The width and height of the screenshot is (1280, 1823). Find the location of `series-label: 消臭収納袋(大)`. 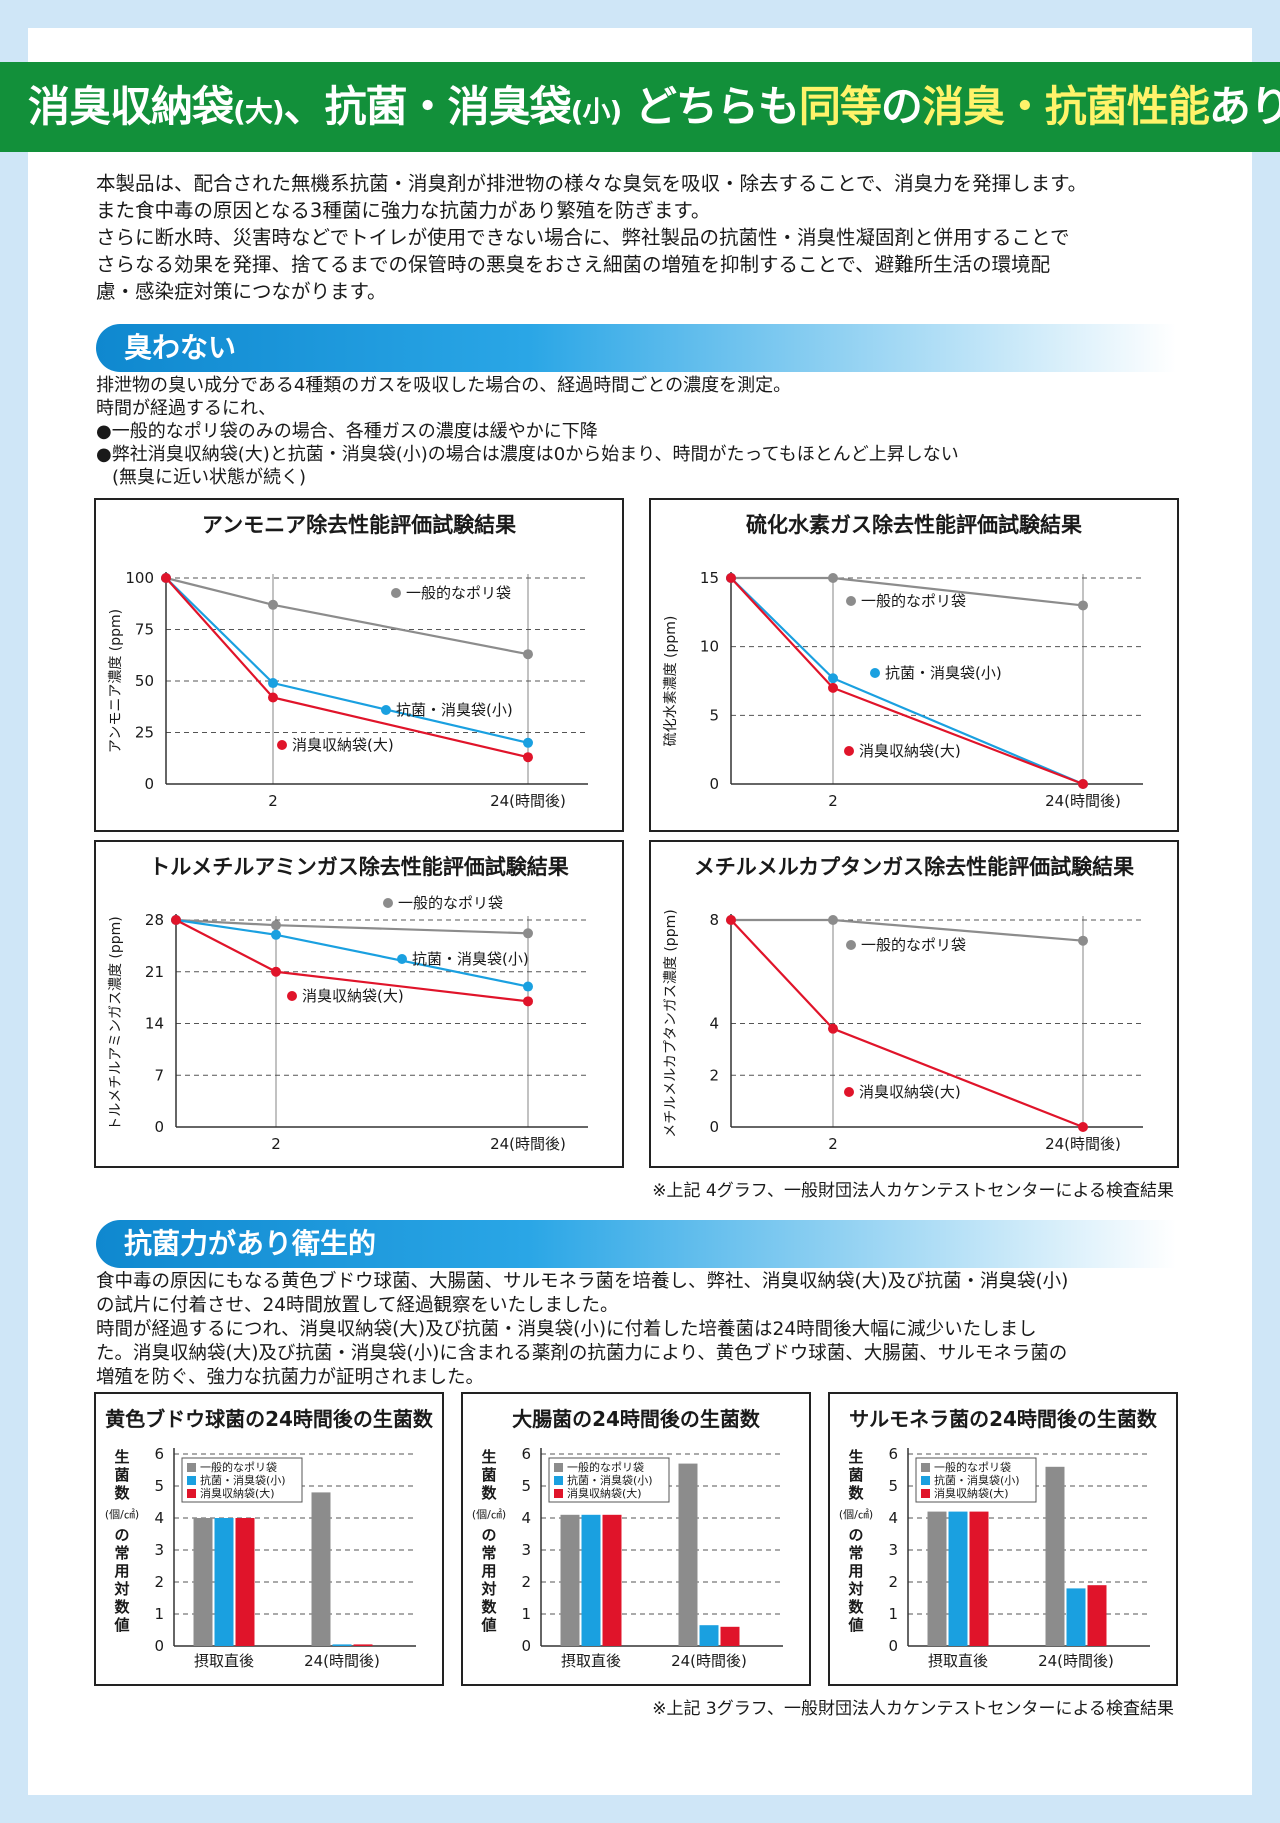

series-label: 消臭収納袋(大) is located at coordinates (910, 751).